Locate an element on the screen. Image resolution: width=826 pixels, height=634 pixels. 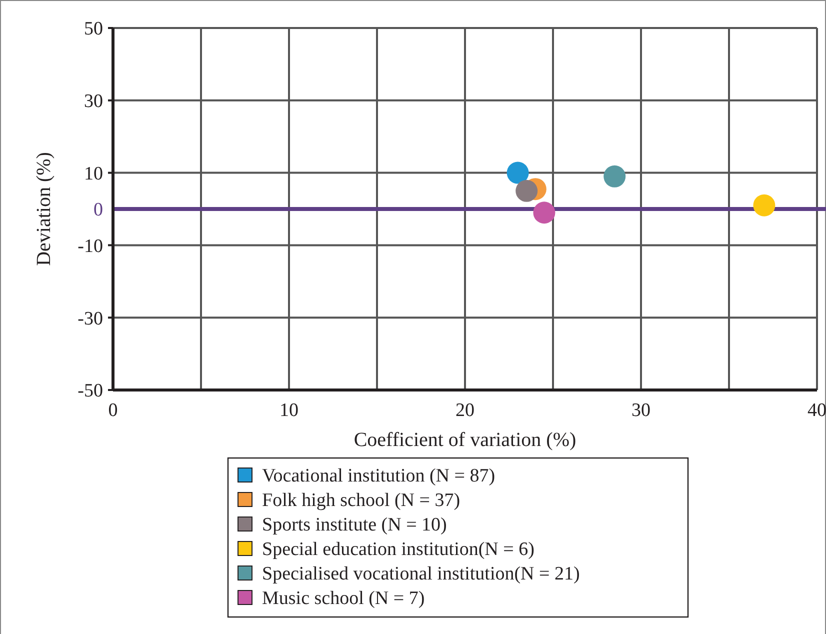
y-tick-label: 50 is located at coordinates (93, 29).